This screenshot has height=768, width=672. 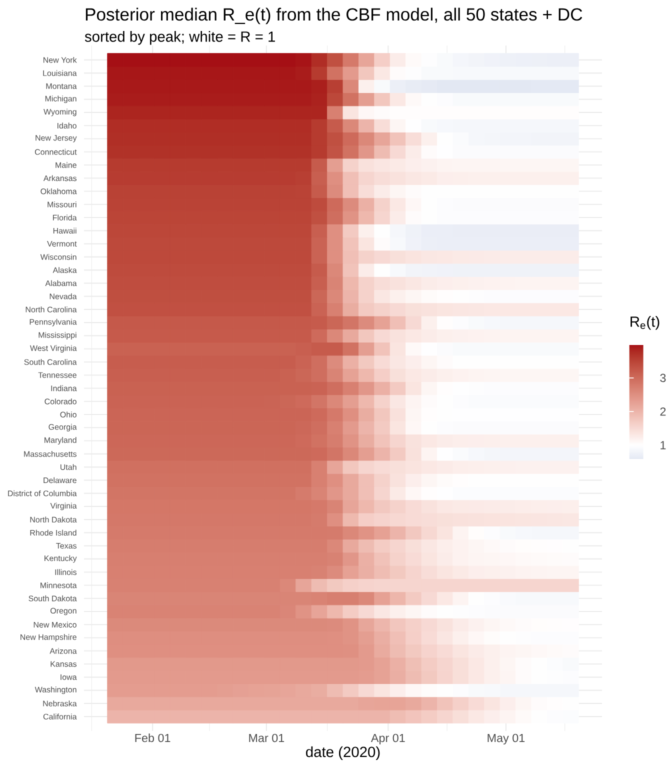 What do you see at coordinates (60, 559) in the screenshot?
I see `y-tick-label: Kentucky` at bounding box center [60, 559].